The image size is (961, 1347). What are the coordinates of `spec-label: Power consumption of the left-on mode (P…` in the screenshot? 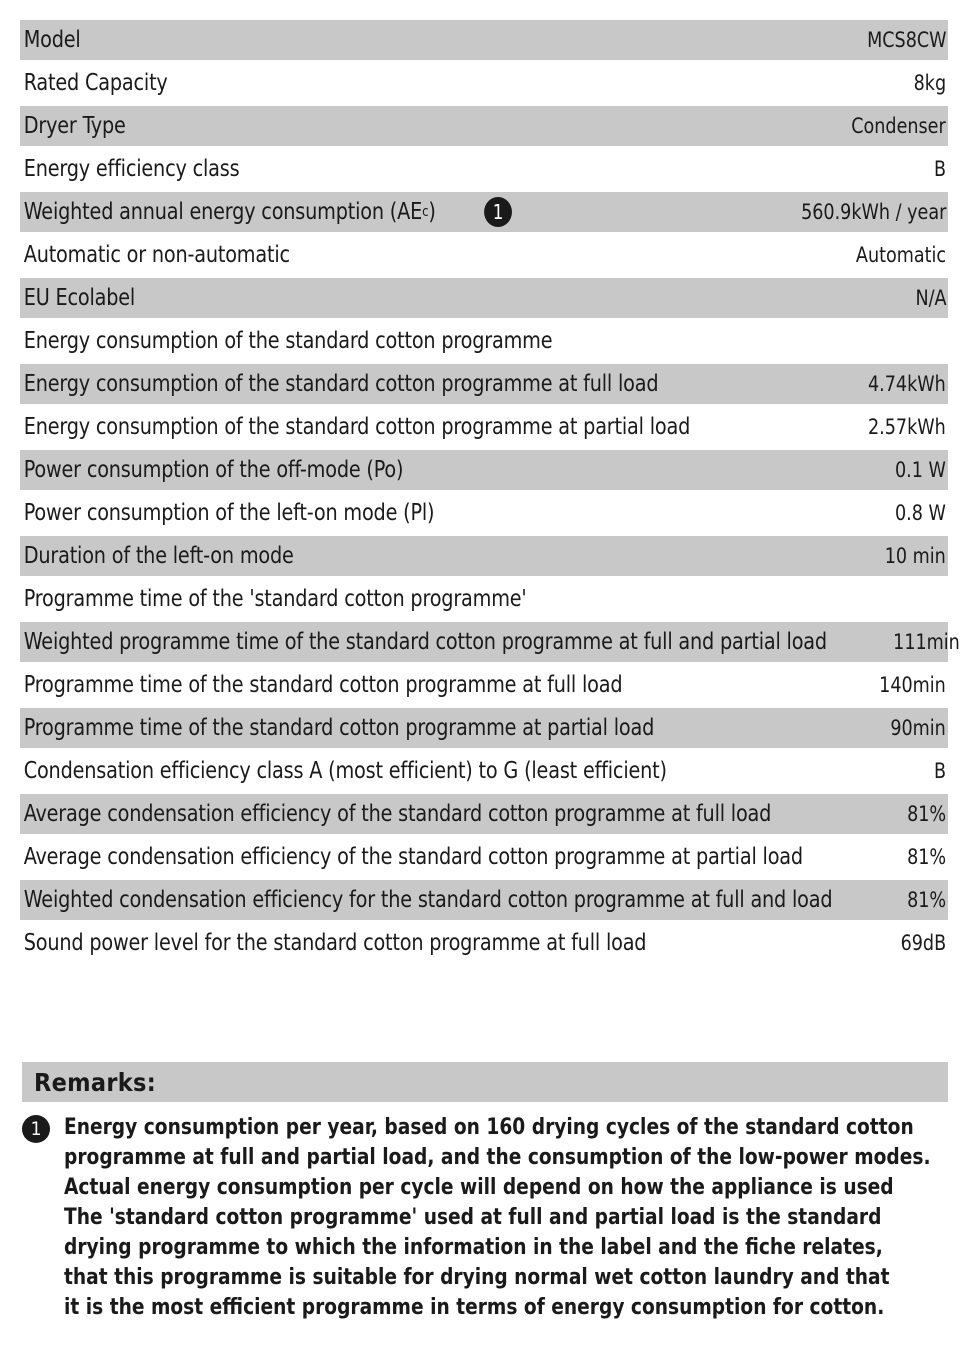 It's located at (227, 512).